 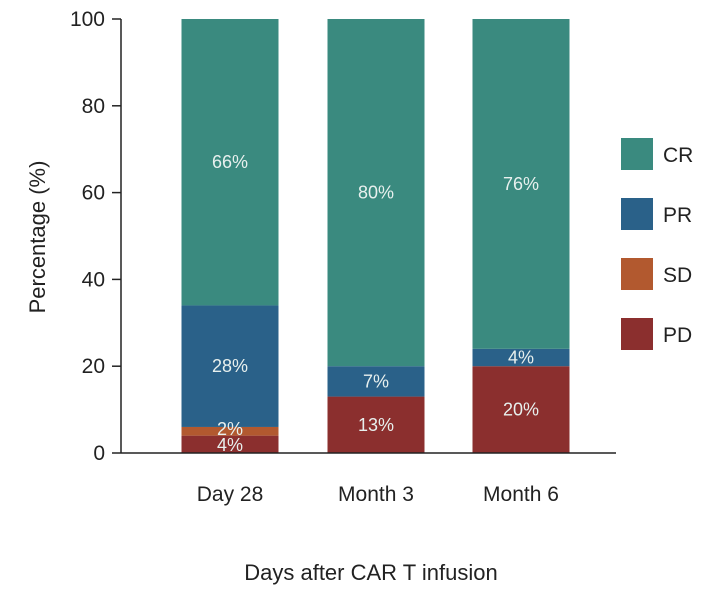 I want to click on bar-data-label: 80%, so click(x=376, y=193).